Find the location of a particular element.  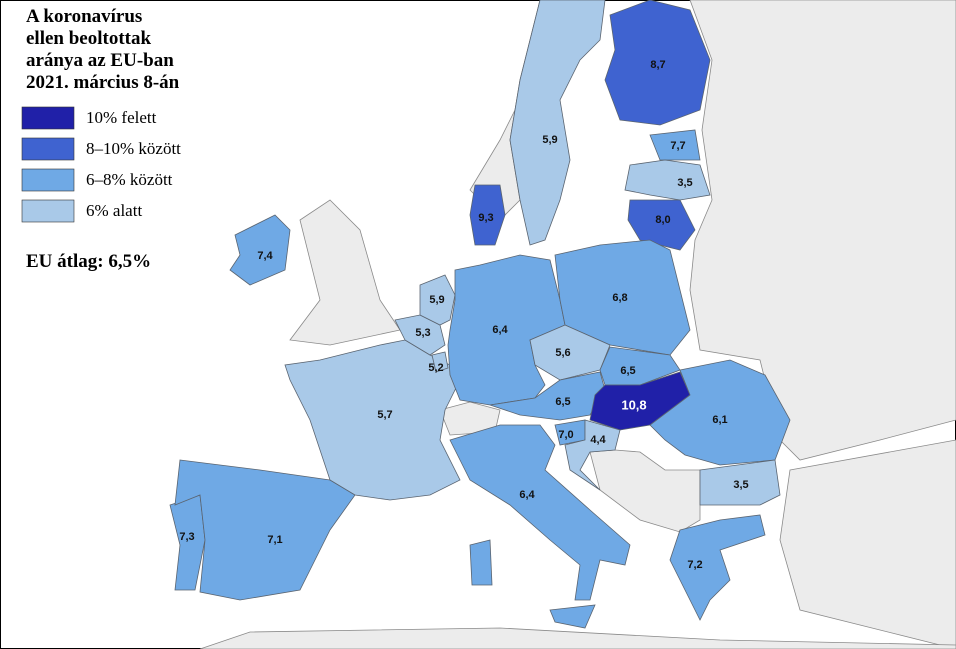

region-value: 4,4 is located at coordinates (598, 440).